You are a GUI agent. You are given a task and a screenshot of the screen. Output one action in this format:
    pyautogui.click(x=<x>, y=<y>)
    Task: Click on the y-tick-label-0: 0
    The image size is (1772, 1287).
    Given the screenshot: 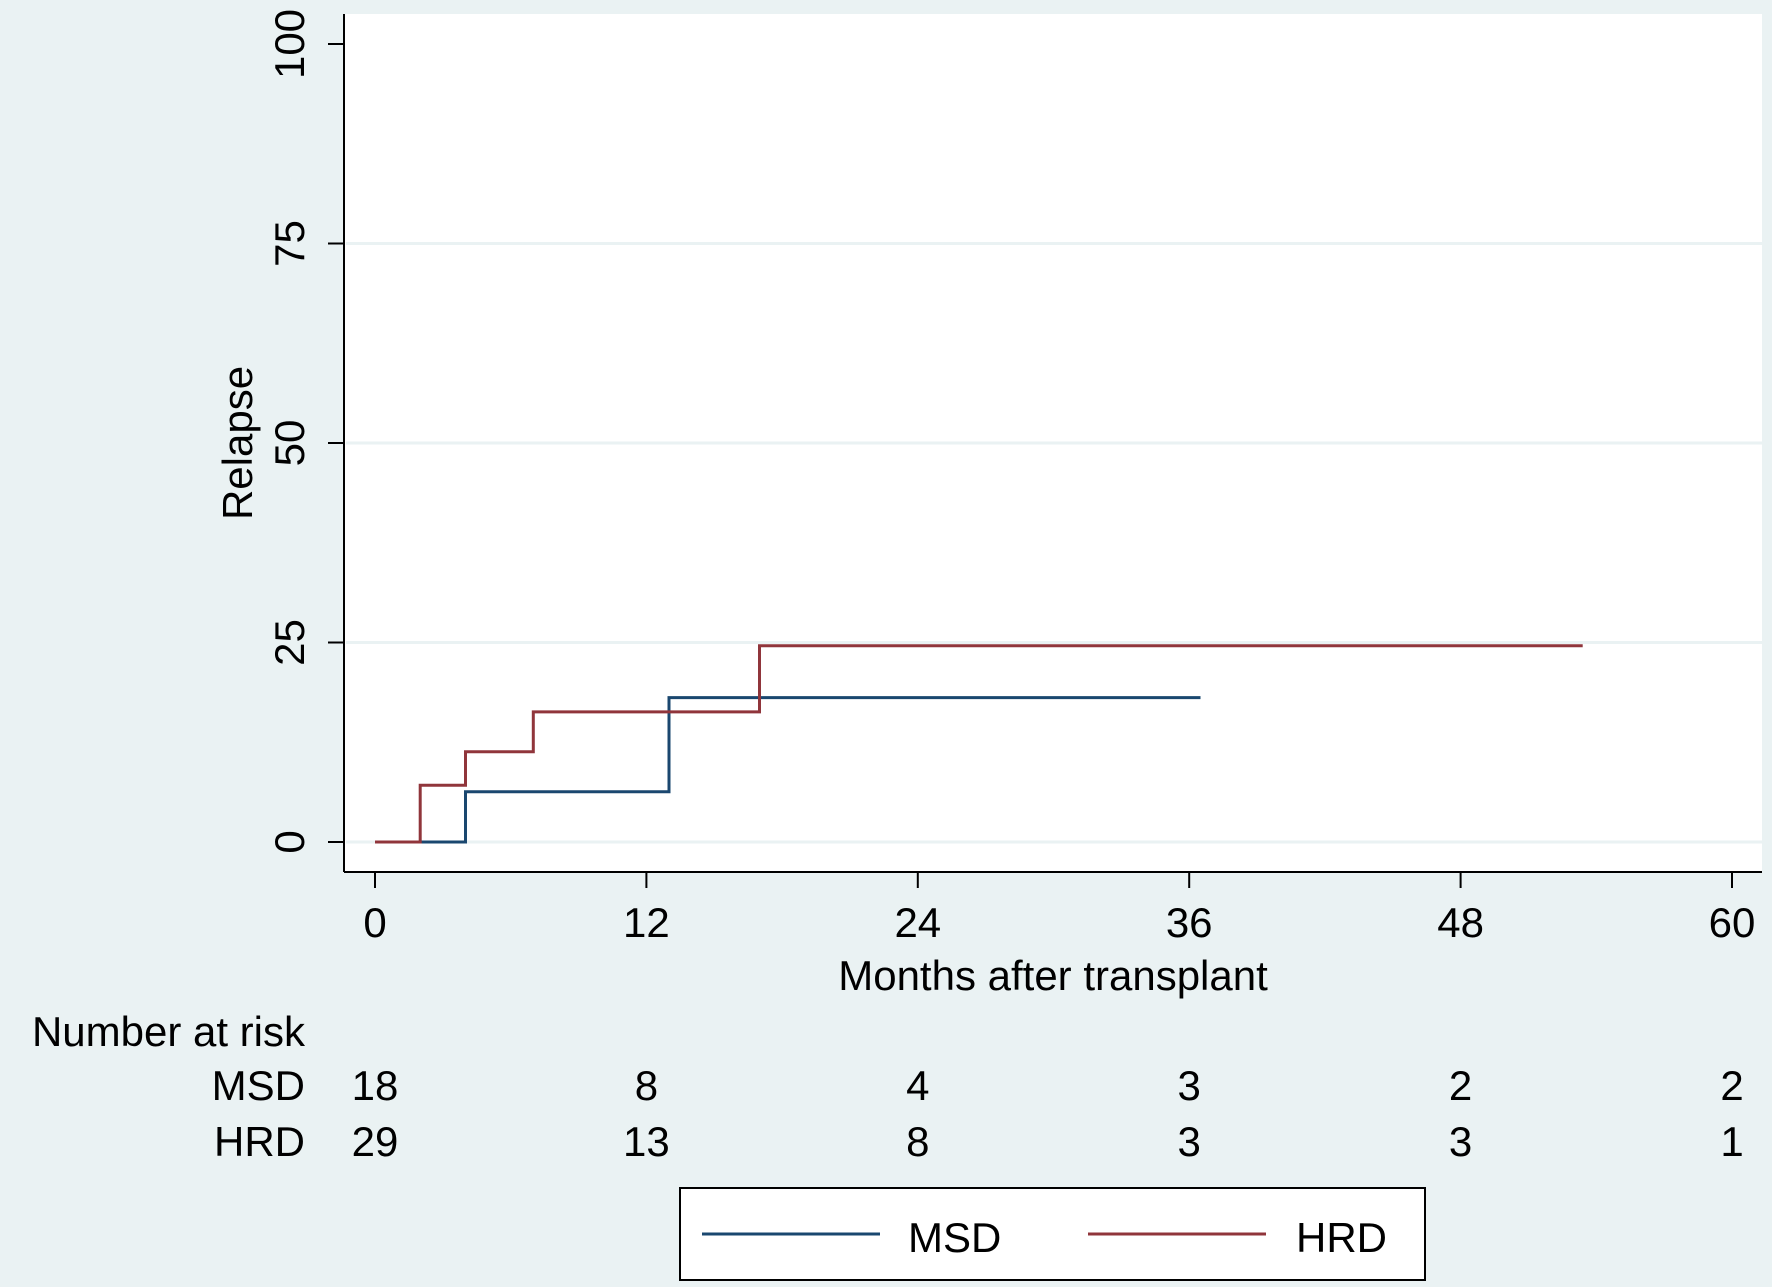 What is the action you would take?
    pyautogui.click(x=289, y=841)
    